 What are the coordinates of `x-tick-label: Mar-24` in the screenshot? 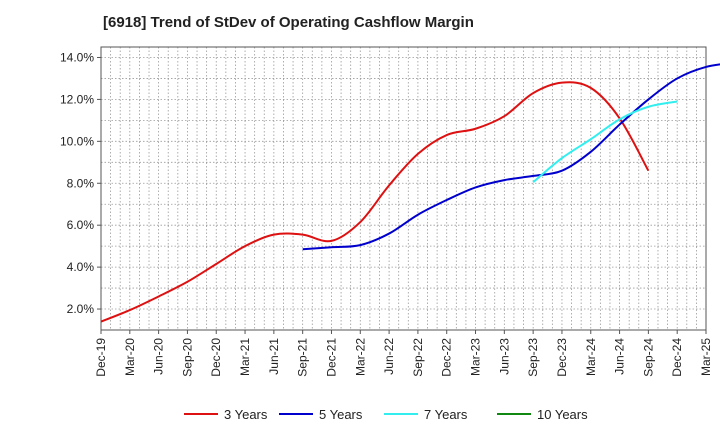 It's located at (591, 357).